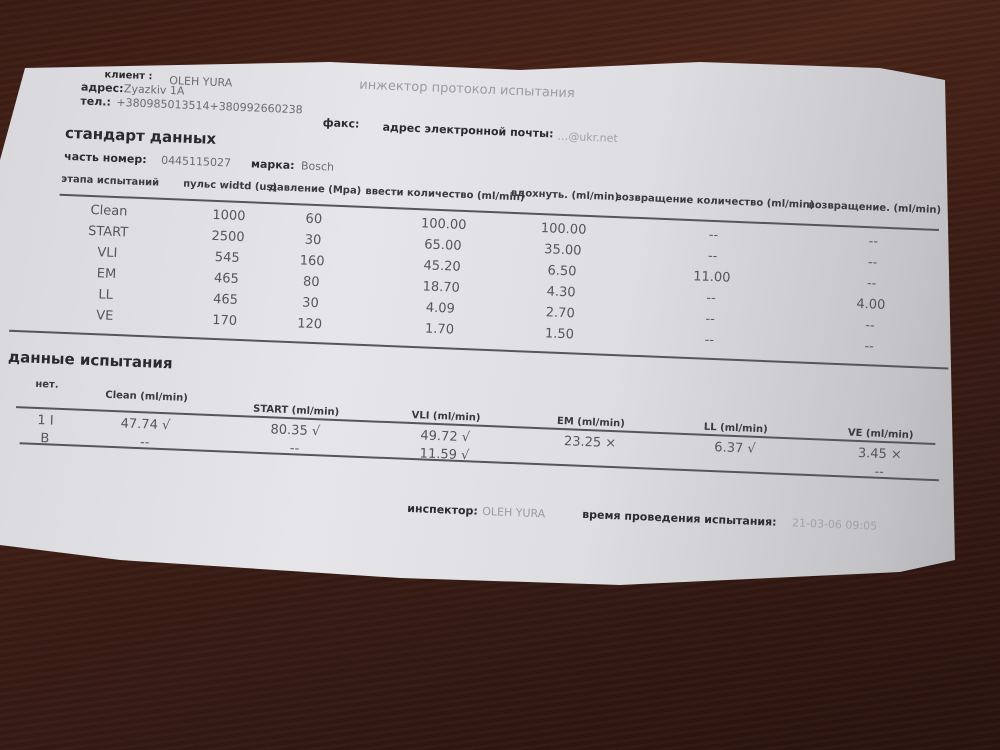  Describe the element at coordinates (109, 211) in the screenshot. I see `table-cell: Clean` at that location.